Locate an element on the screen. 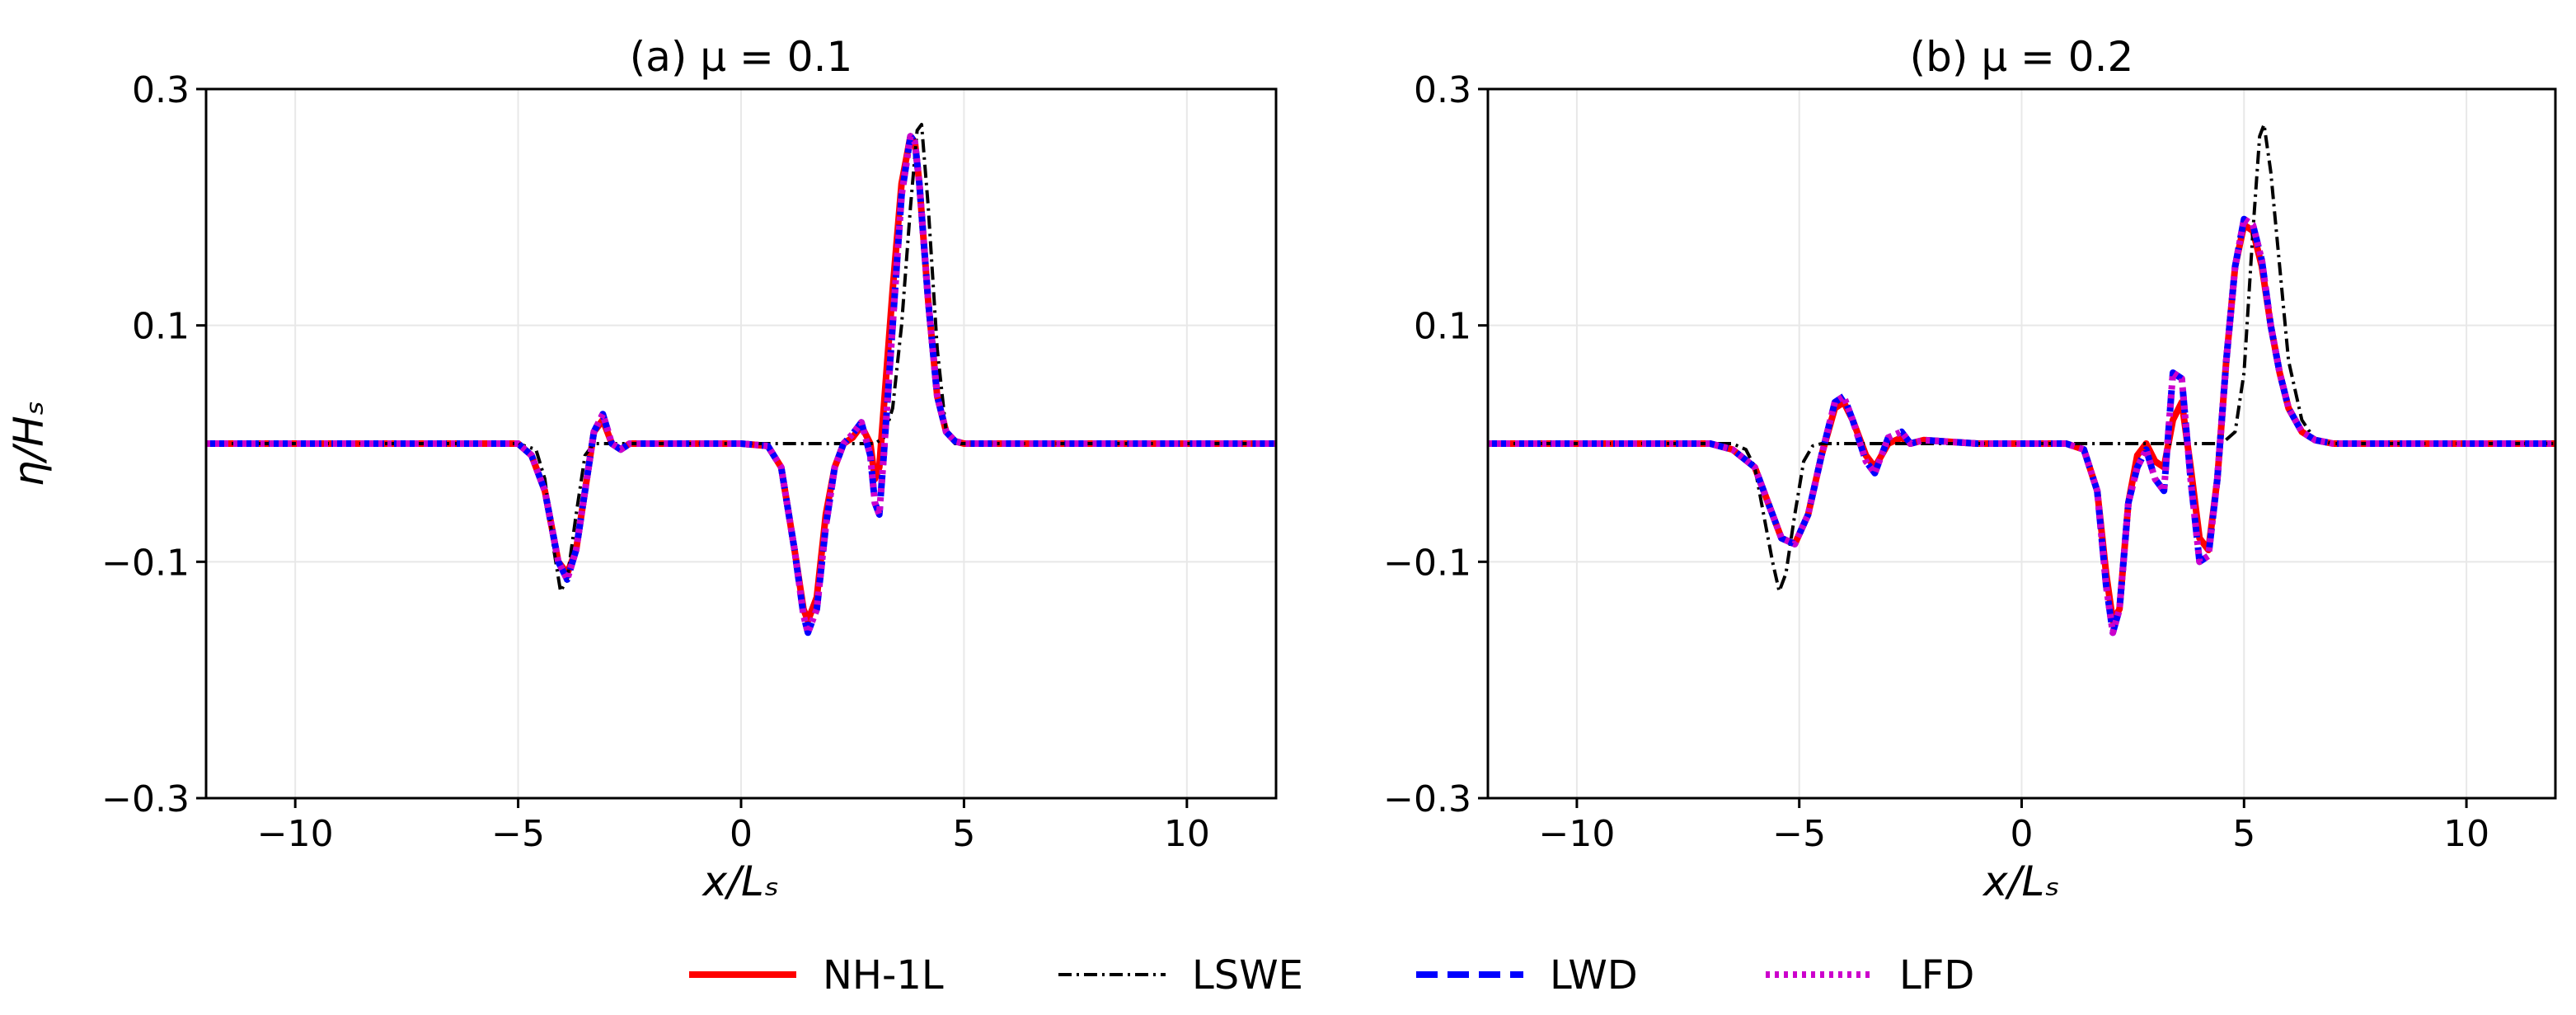  chart-title: (b) μ = 0.2 is located at coordinates (2022, 57).